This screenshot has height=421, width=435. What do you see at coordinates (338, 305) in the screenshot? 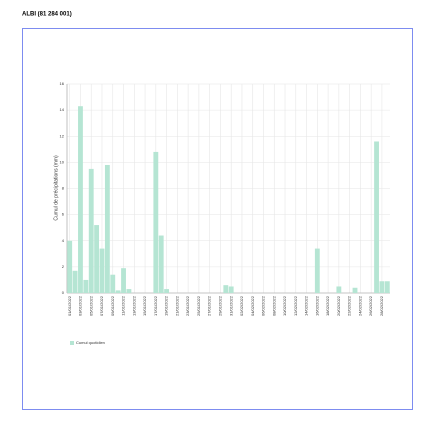
I see `x-tick-label: 20/02/2022` at bounding box center [338, 305].